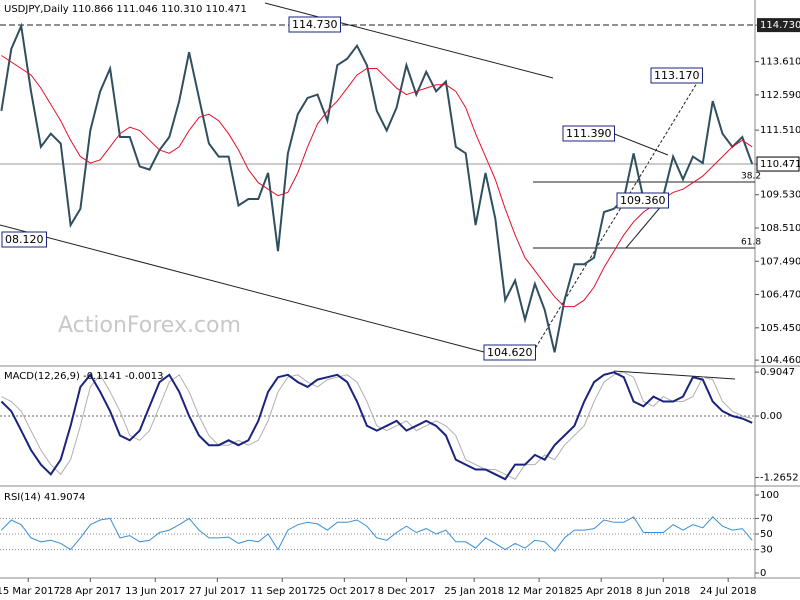 Image resolution: width=800 pixels, height=600 pixels. I want to click on x-tick-label: 15 Mar 2017, so click(30, 591).